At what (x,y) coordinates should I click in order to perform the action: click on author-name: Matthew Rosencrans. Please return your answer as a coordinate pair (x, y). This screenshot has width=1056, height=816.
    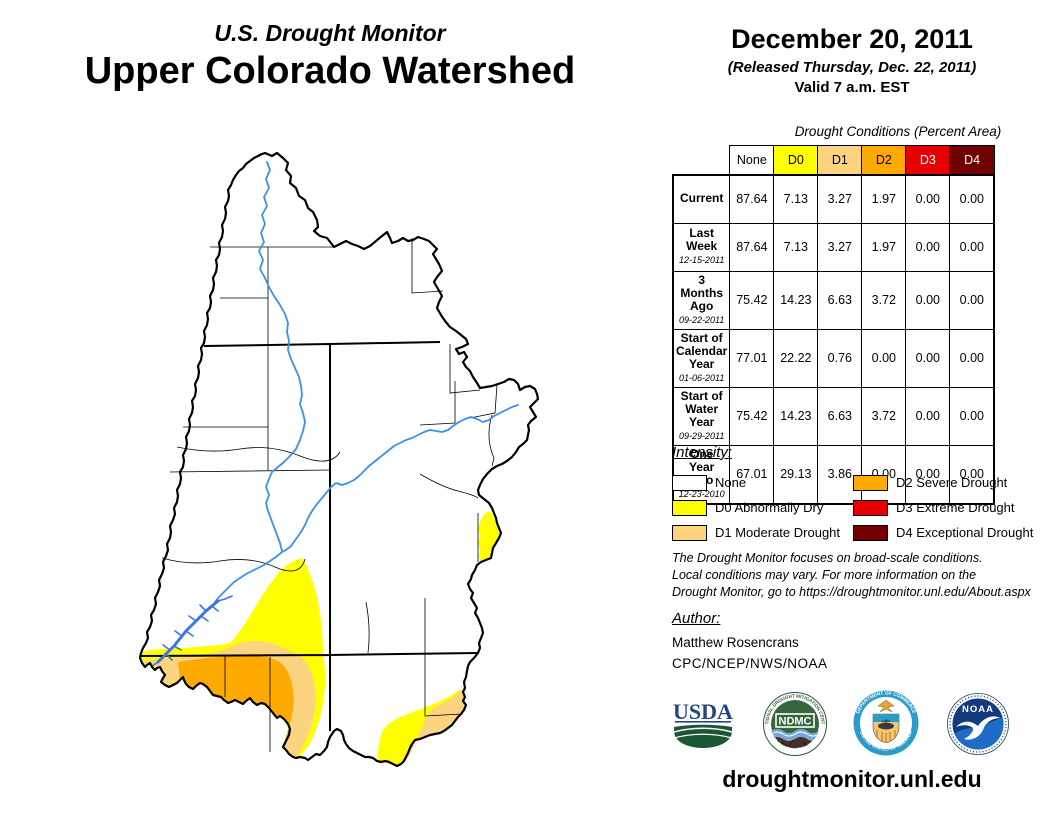
    Looking at the image, I should click on (735, 642).